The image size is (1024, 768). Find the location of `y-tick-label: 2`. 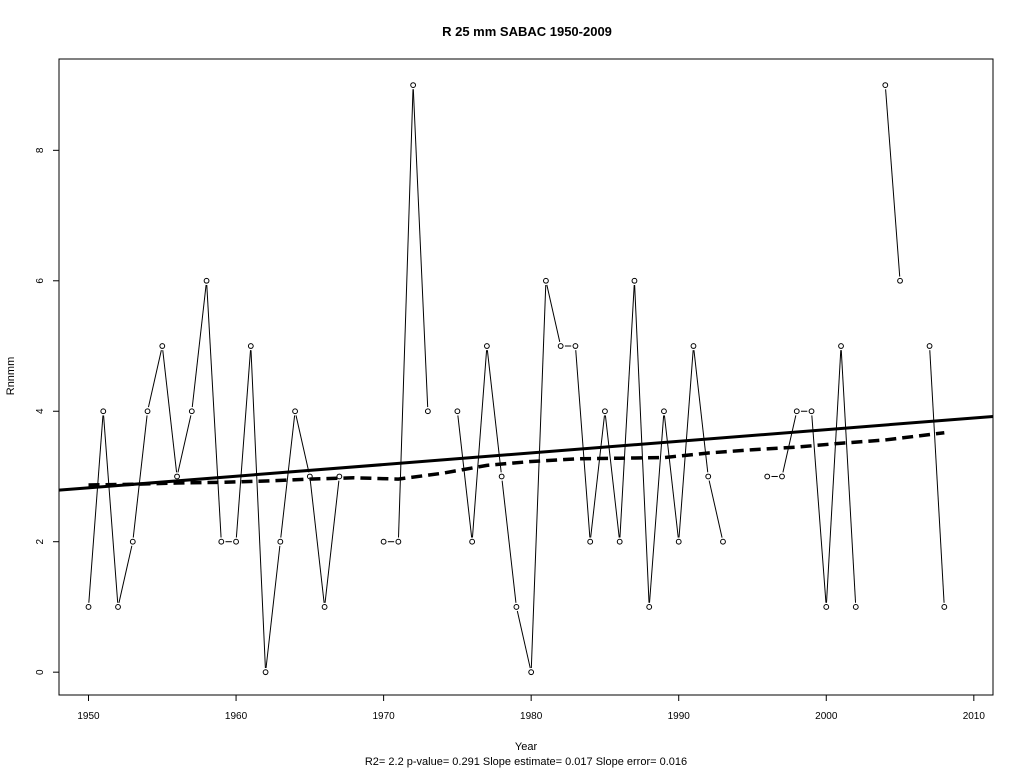

y-tick-label: 2 is located at coordinates (40, 541).